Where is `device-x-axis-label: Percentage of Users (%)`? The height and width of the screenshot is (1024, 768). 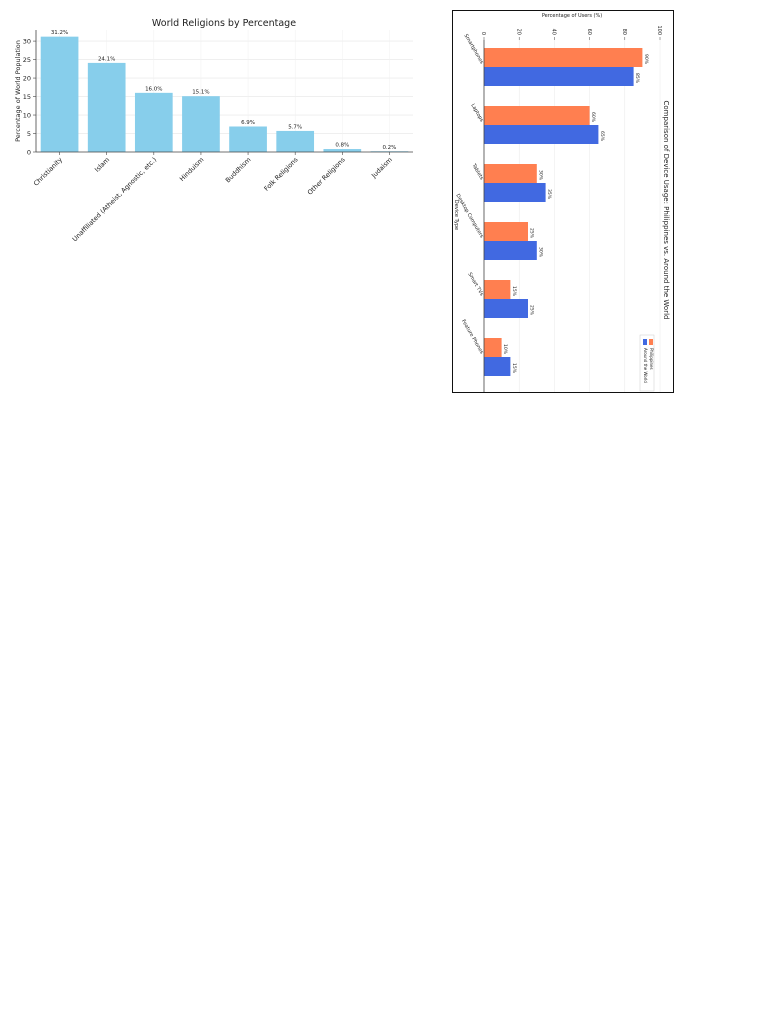 device-x-axis-label: Percentage of Users (%) is located at coordinates (572, 16).